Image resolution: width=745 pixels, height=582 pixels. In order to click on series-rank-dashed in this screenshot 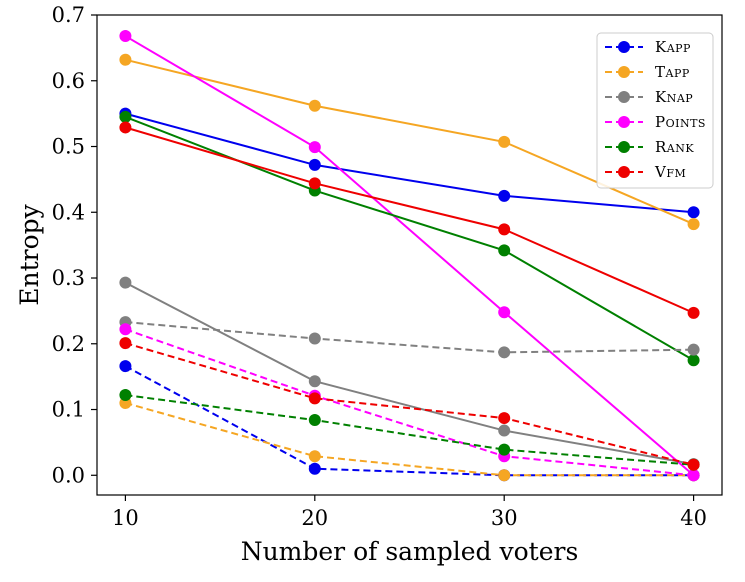, I will do `click(409, 430)`.